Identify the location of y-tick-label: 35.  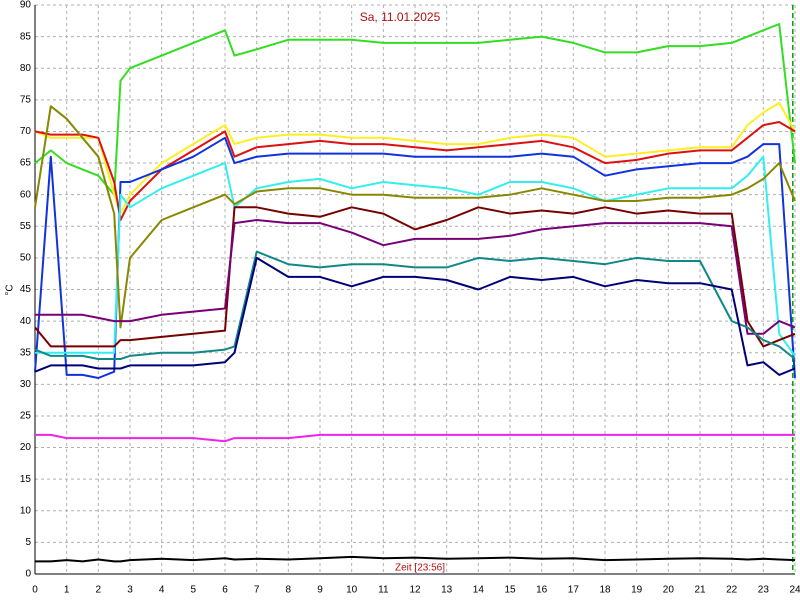
(26, 352).